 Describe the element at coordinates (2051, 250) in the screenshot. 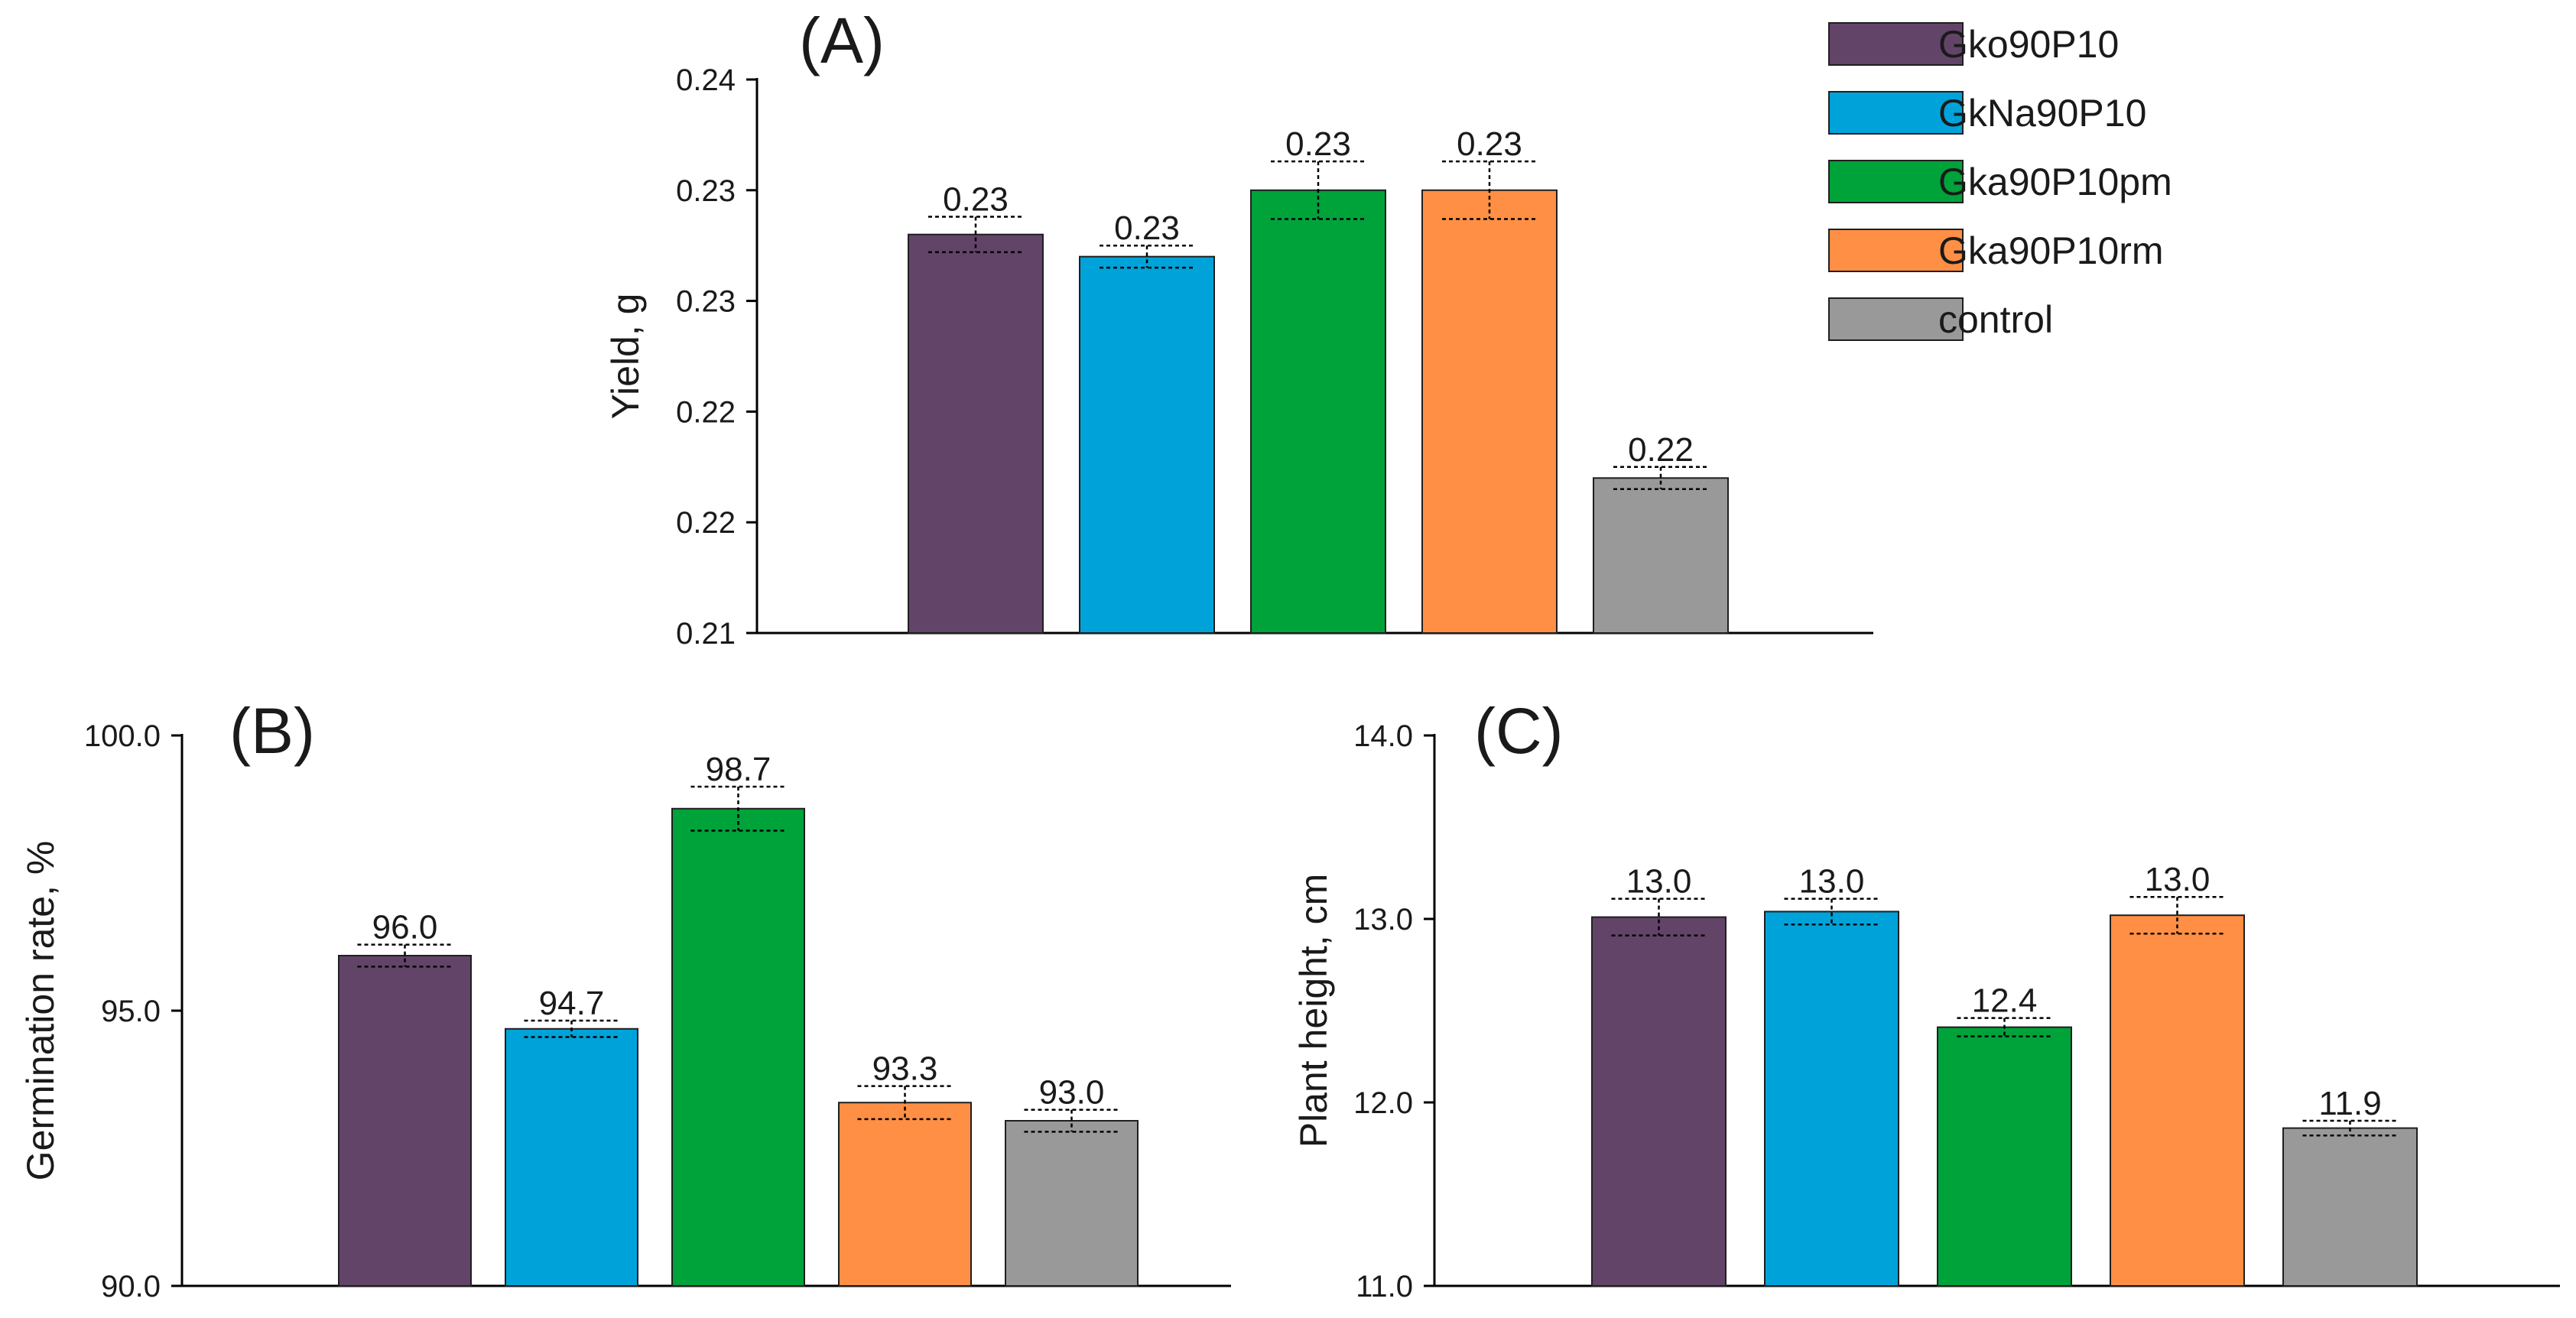

I see `legend-label: Gka90P10rm` at that location.